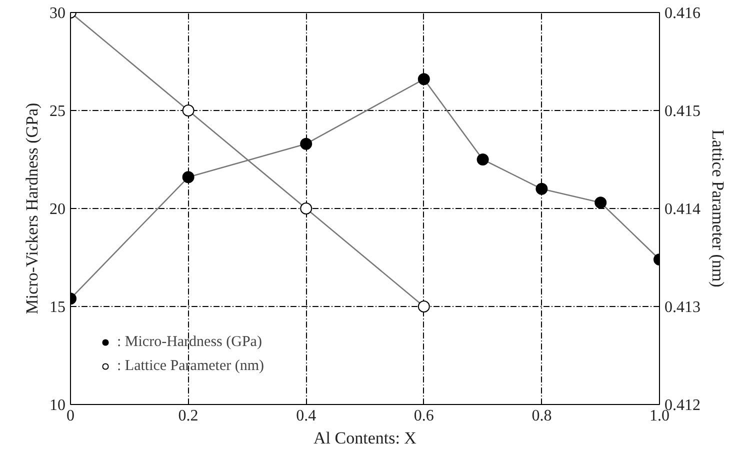  Describe the element at coordinates (424, 416) in the screenshot. I see `x-tick-label: 0.6` at that location.